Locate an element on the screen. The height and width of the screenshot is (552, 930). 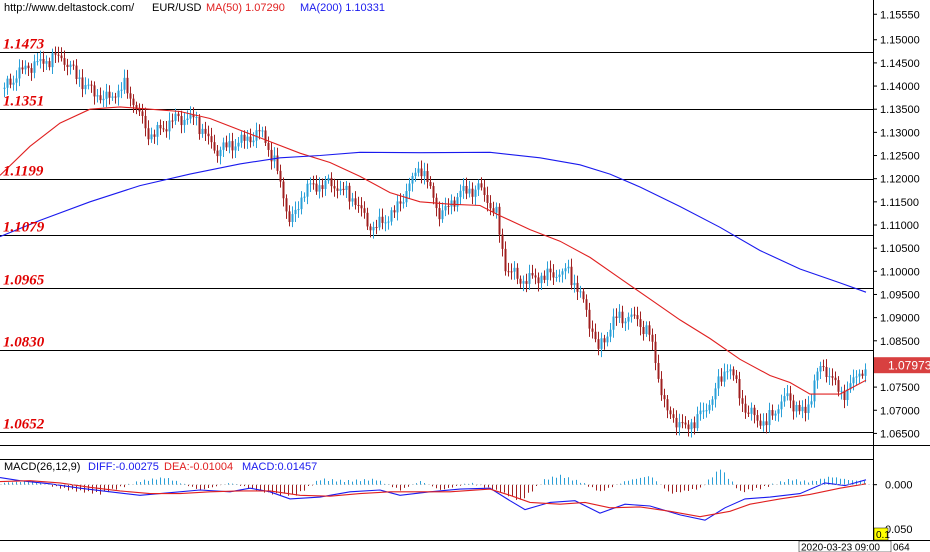
price-tick-label: 1.13000 is located at coordinates (900, 133).